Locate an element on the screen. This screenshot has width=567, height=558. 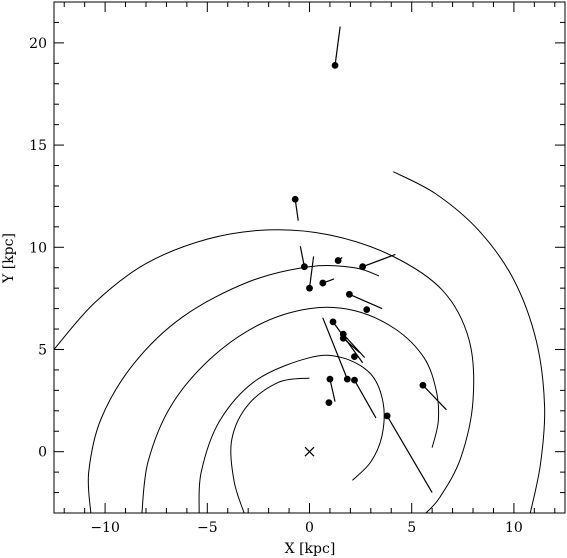
y-tick-label: 0 is located at coordinates (42, 453).